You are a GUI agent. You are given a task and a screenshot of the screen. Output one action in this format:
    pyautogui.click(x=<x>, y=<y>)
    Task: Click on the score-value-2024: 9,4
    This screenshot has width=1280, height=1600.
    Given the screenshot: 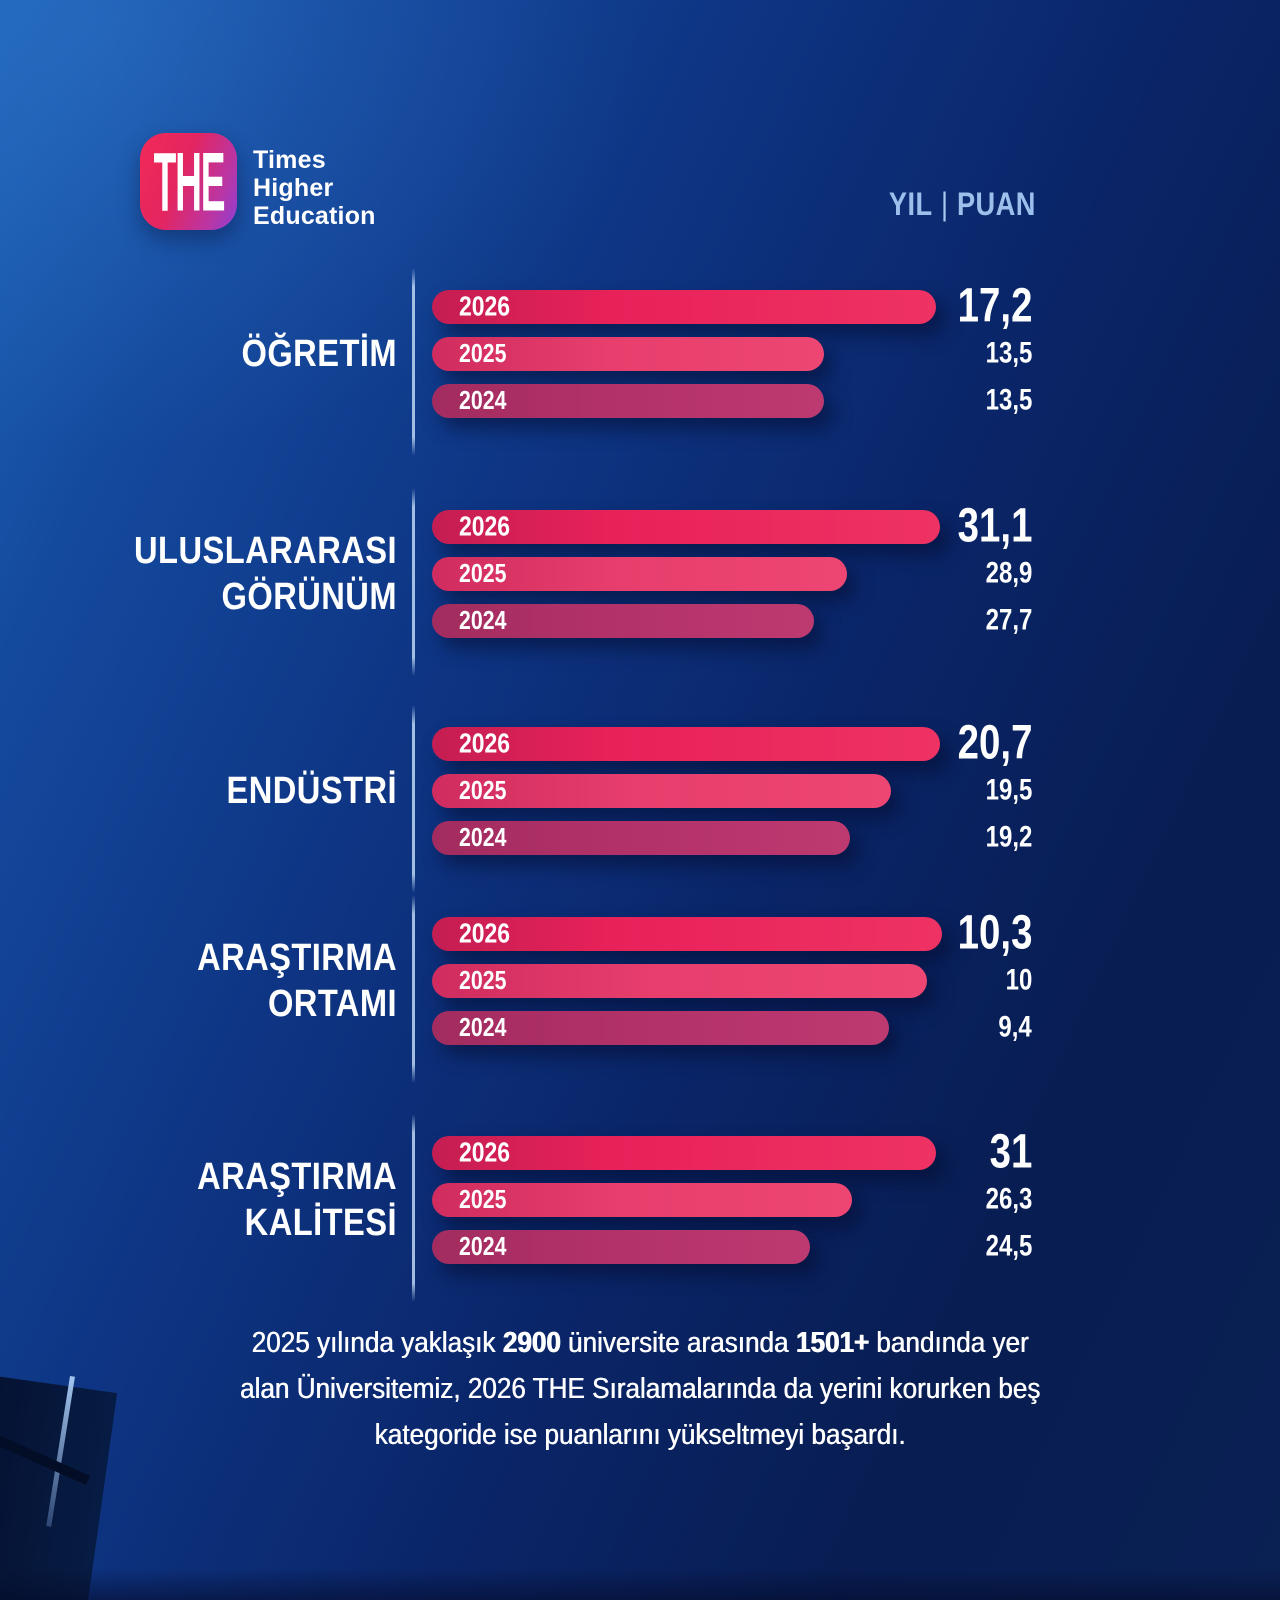 What is the action you would take?
    pyautogui.click(x=1015, y=1027)
    